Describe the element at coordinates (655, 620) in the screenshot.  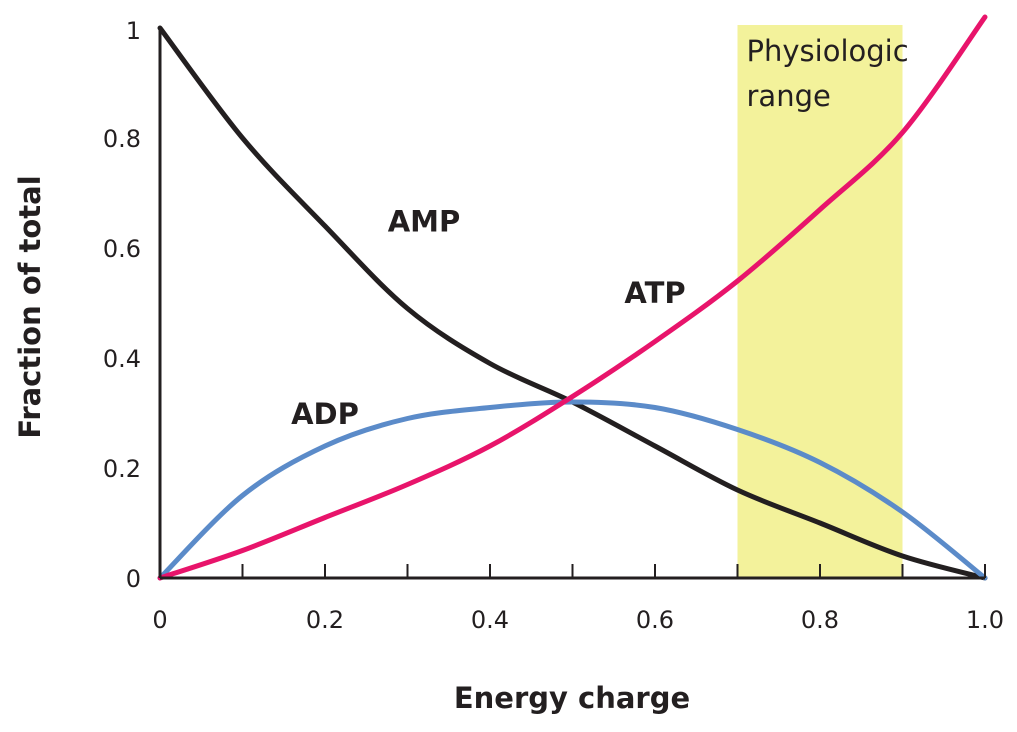
I see `x-tick-label: 0.6` at that location.